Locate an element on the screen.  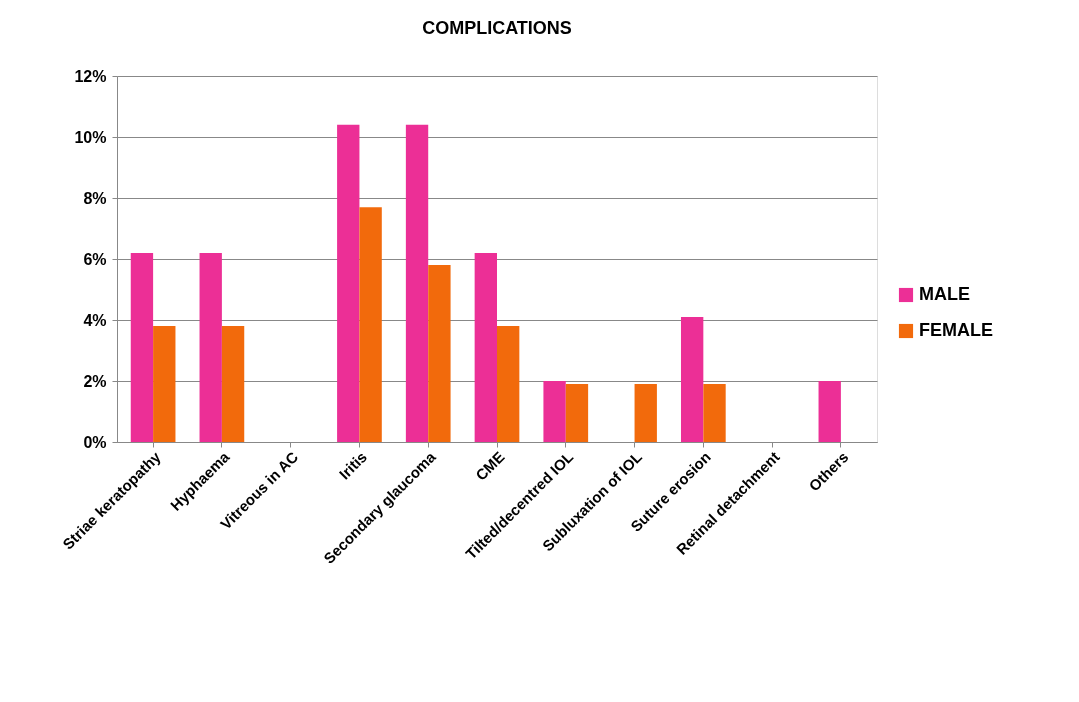
y-tick-label: 2% is located at coordinates (95, 381).